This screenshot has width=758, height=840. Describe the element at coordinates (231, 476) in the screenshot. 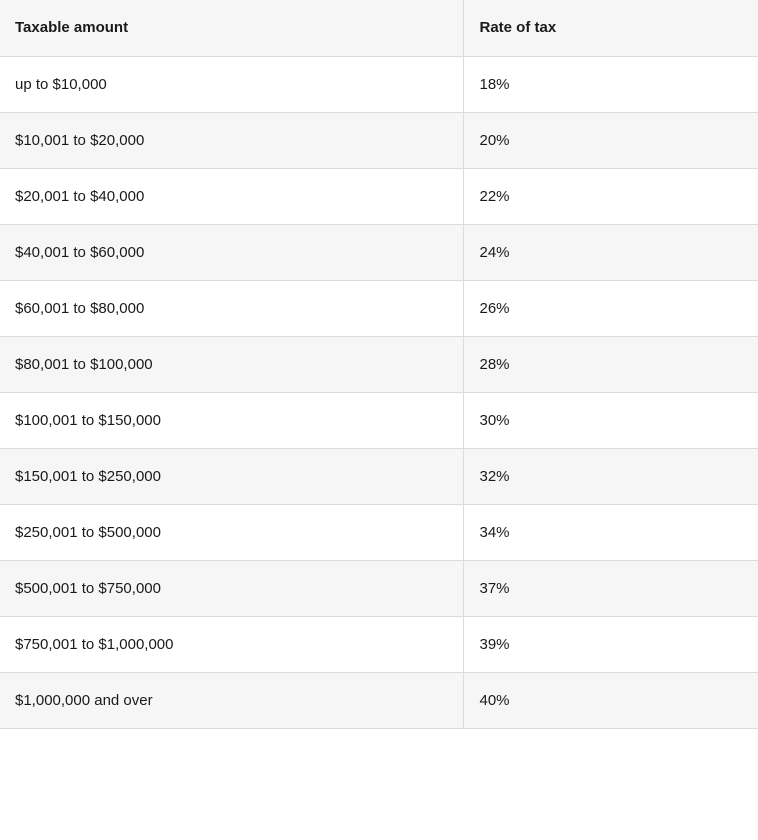

I see `taxable-amount-cell: $150,001 to $250,000` at that location.